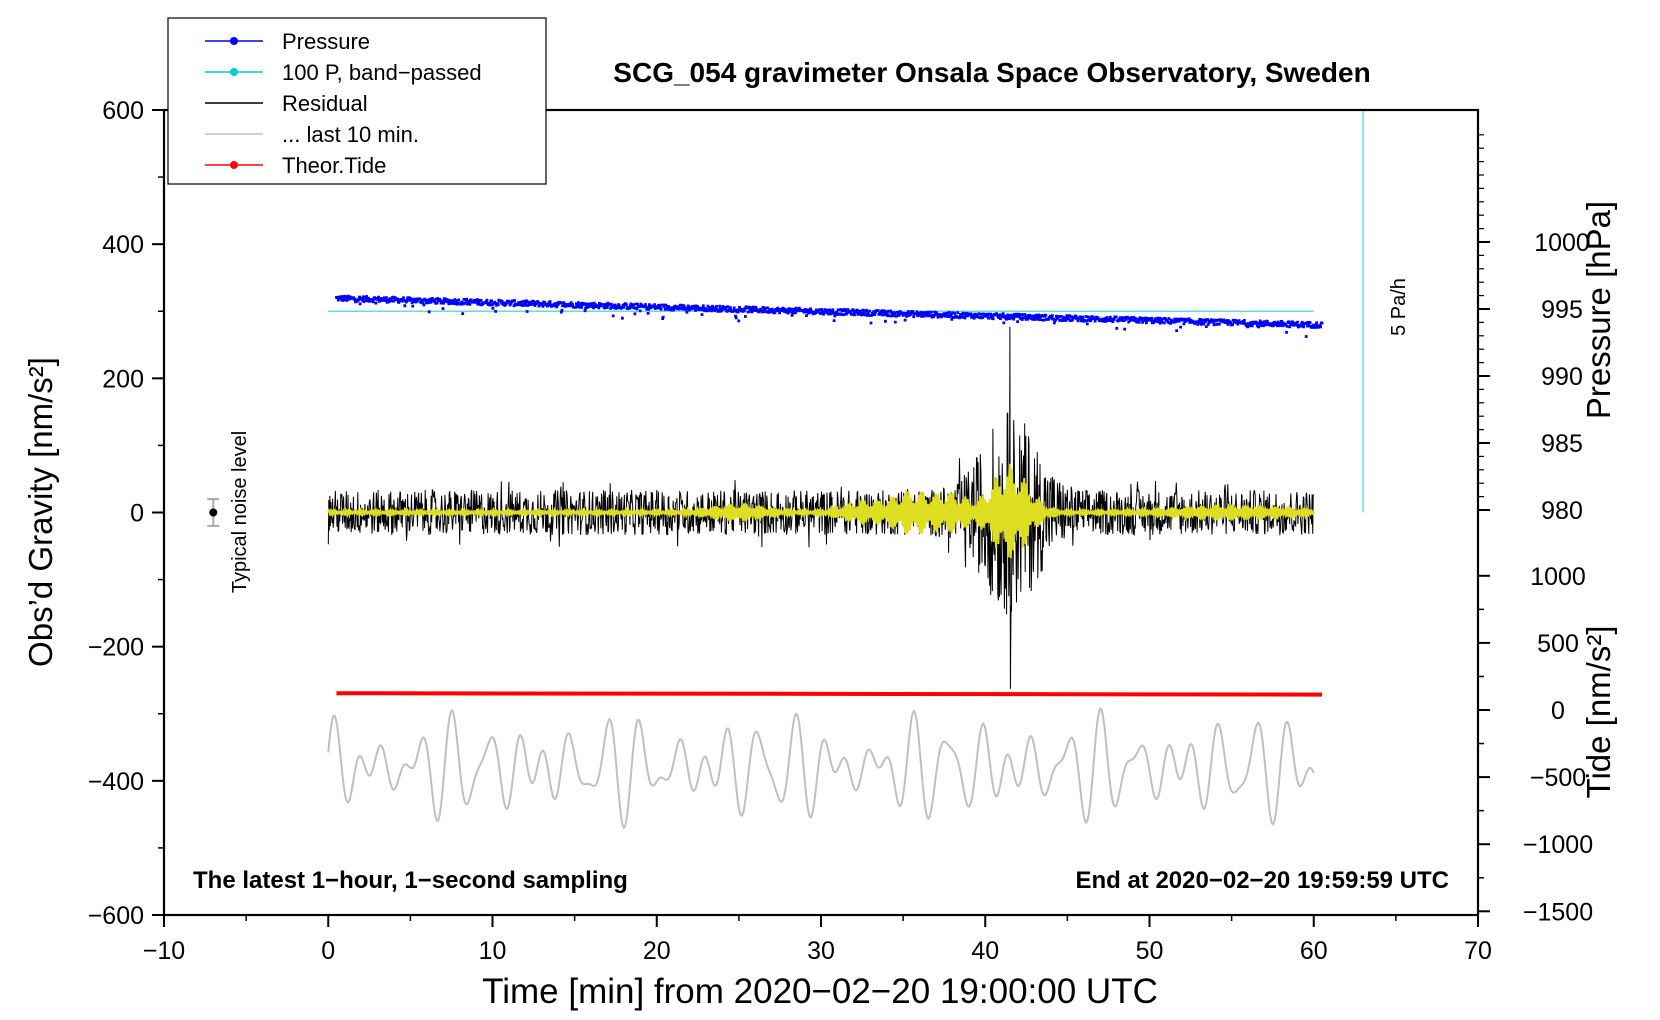  I want to click on y-axis-gravity: −600 −400 −200 0 200 400 600, so click(126, 513).